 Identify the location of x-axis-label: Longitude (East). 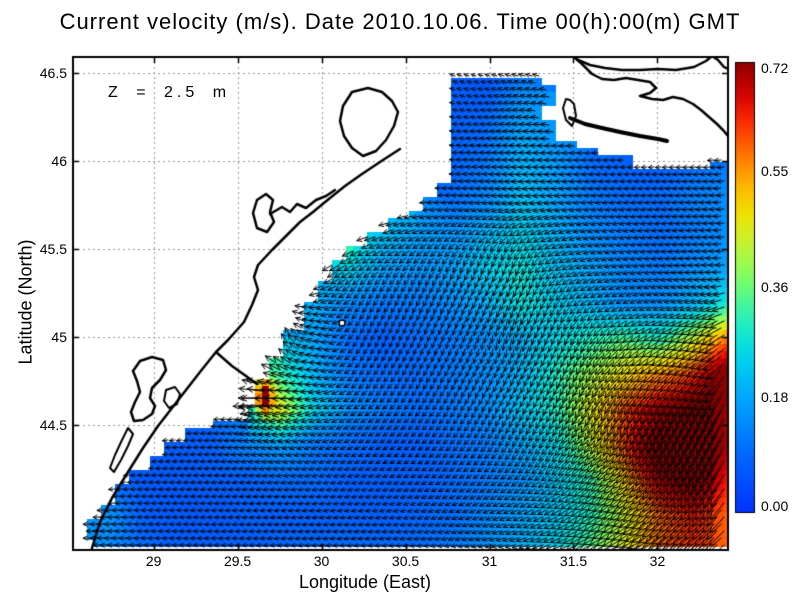
(365, 582).